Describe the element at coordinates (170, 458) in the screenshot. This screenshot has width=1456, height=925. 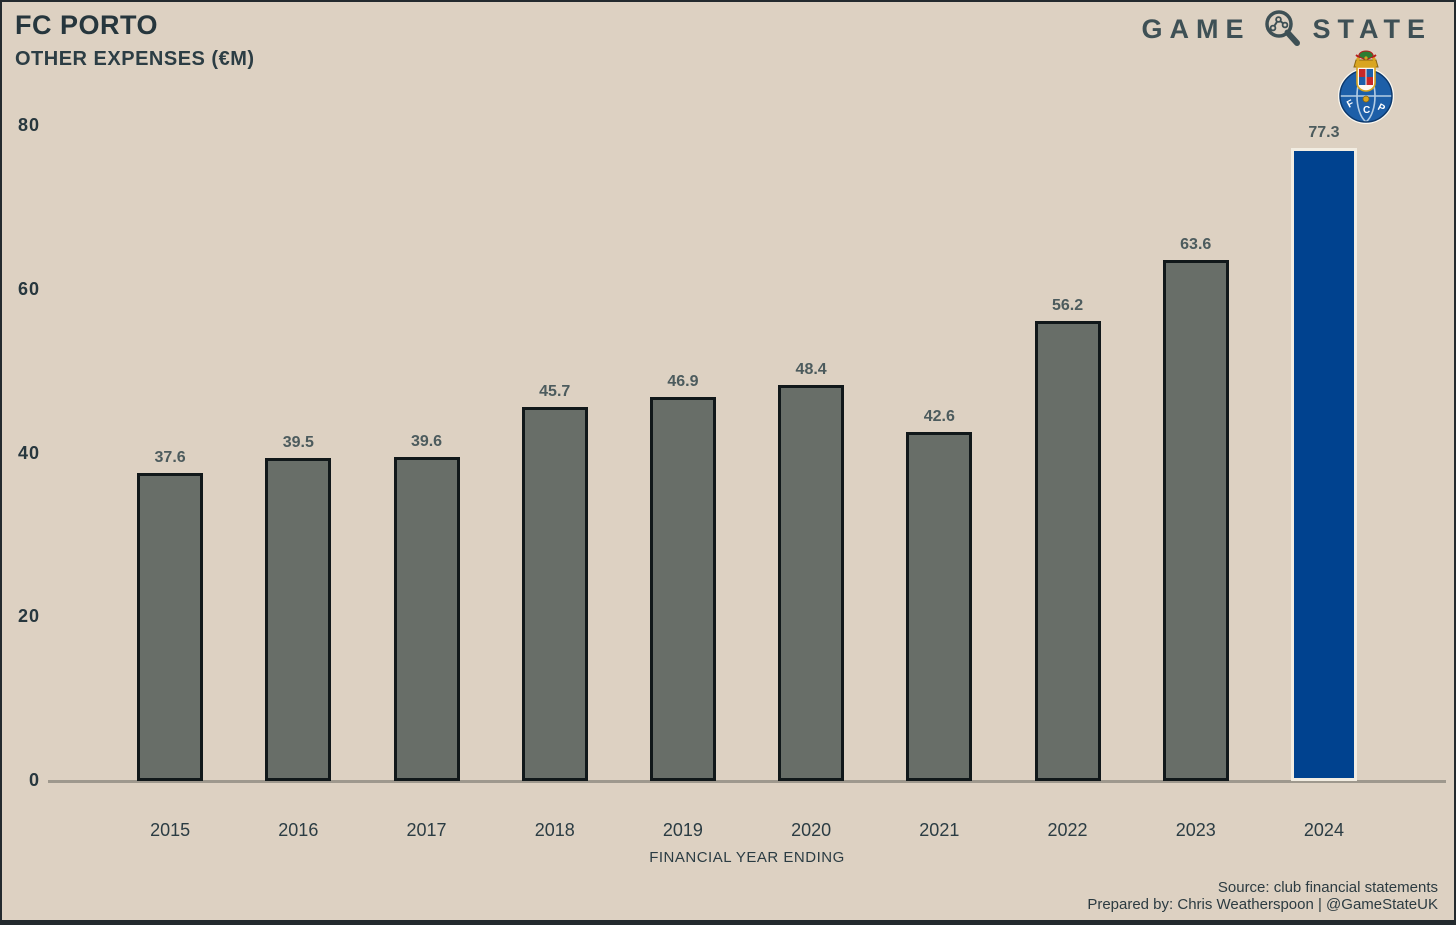
I see `bar-value-label: 37.6` at that location.